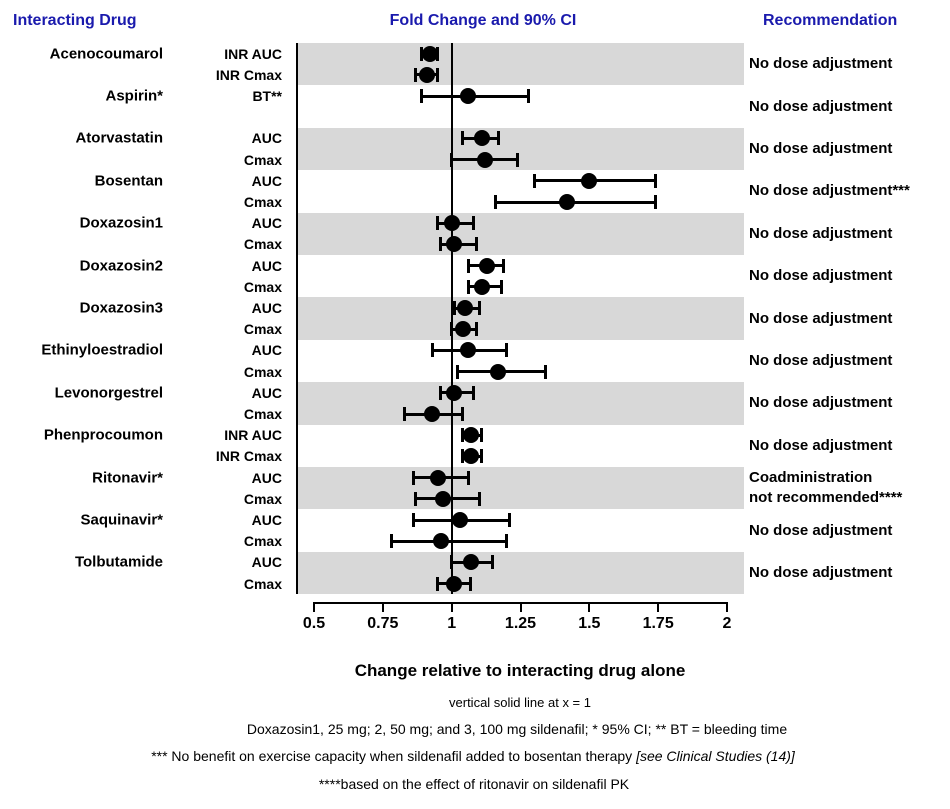  What do you see at coordinates (483, 20) in the screenshot?
I see `fold-change-header: Fold Change and 90% CI` at bounding box center [483, 20].